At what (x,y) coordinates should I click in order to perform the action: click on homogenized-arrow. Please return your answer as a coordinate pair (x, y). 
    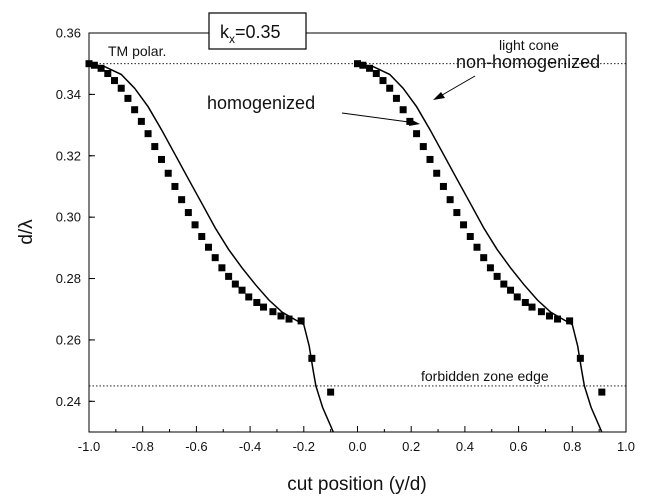
    Looking at the image, I should click on (379, 118).